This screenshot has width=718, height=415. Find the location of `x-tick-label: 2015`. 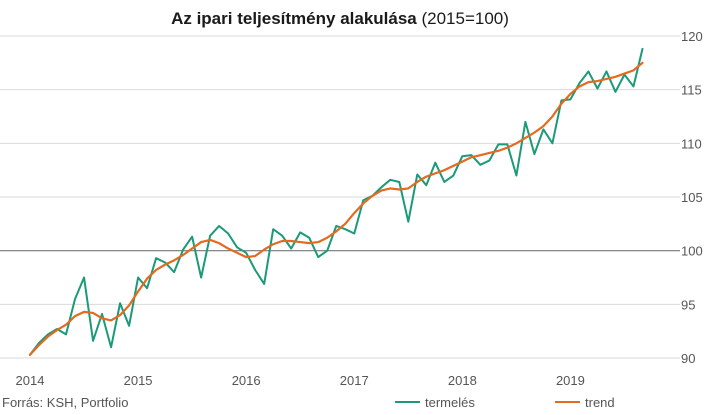

x-tick-label: 2015 is located at coordinates (138, 380).